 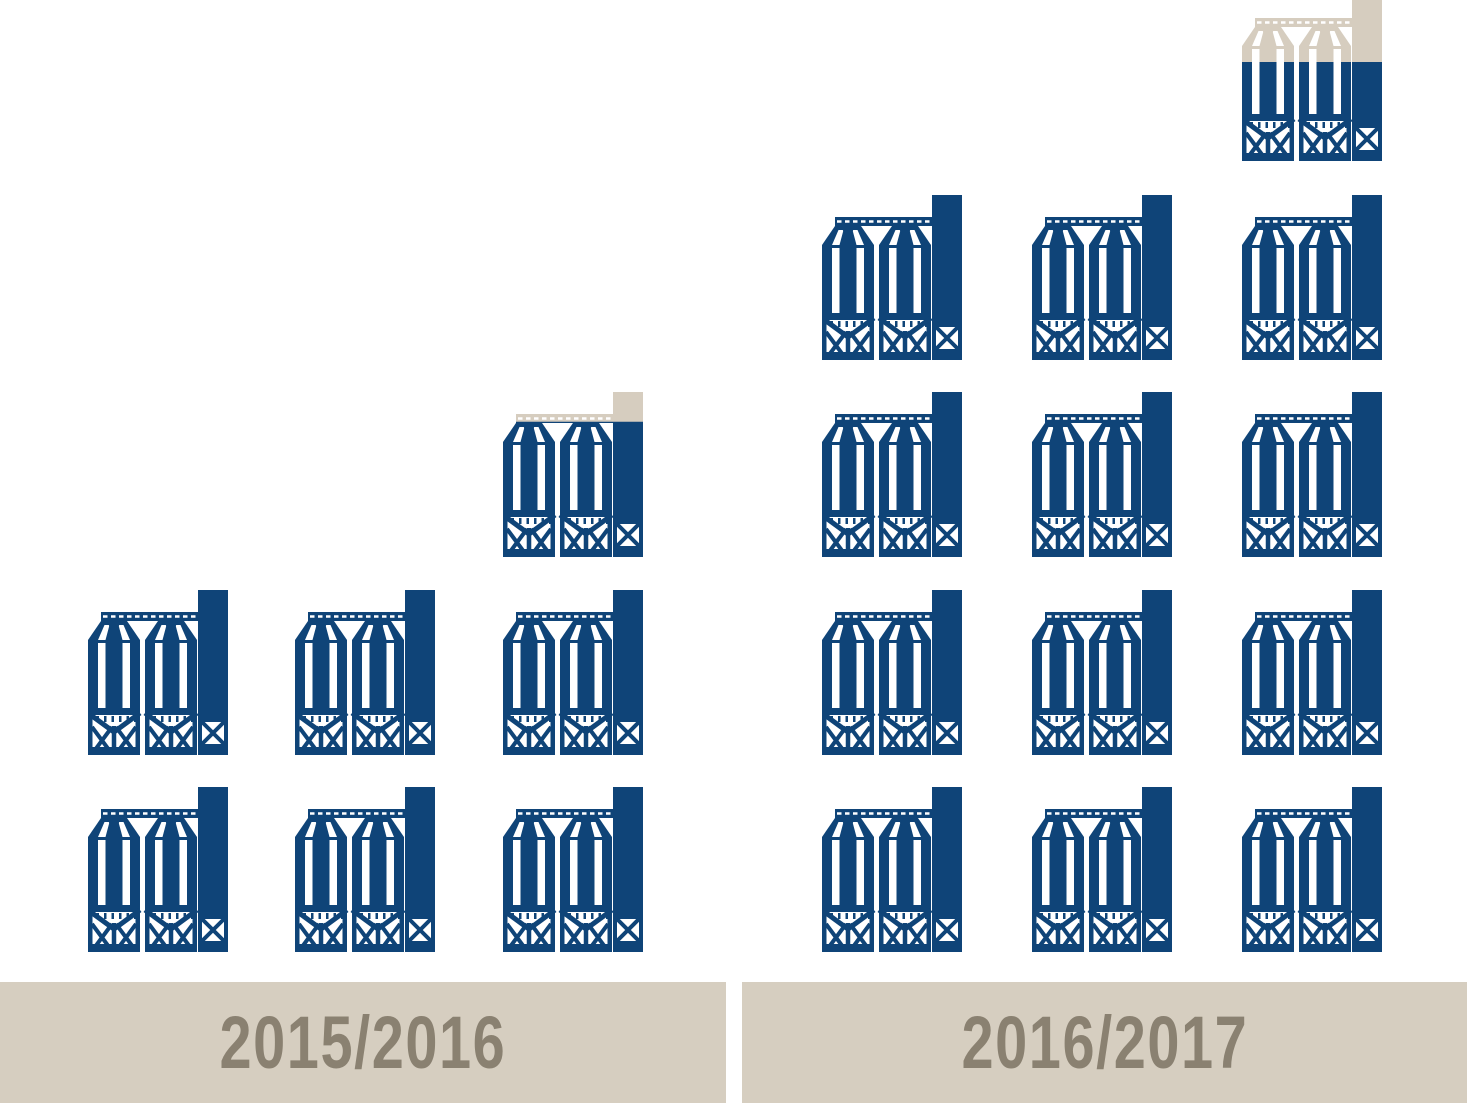 I want to click on category-label-2015-2016: 2015/2016, so click(x=363, y=1042).